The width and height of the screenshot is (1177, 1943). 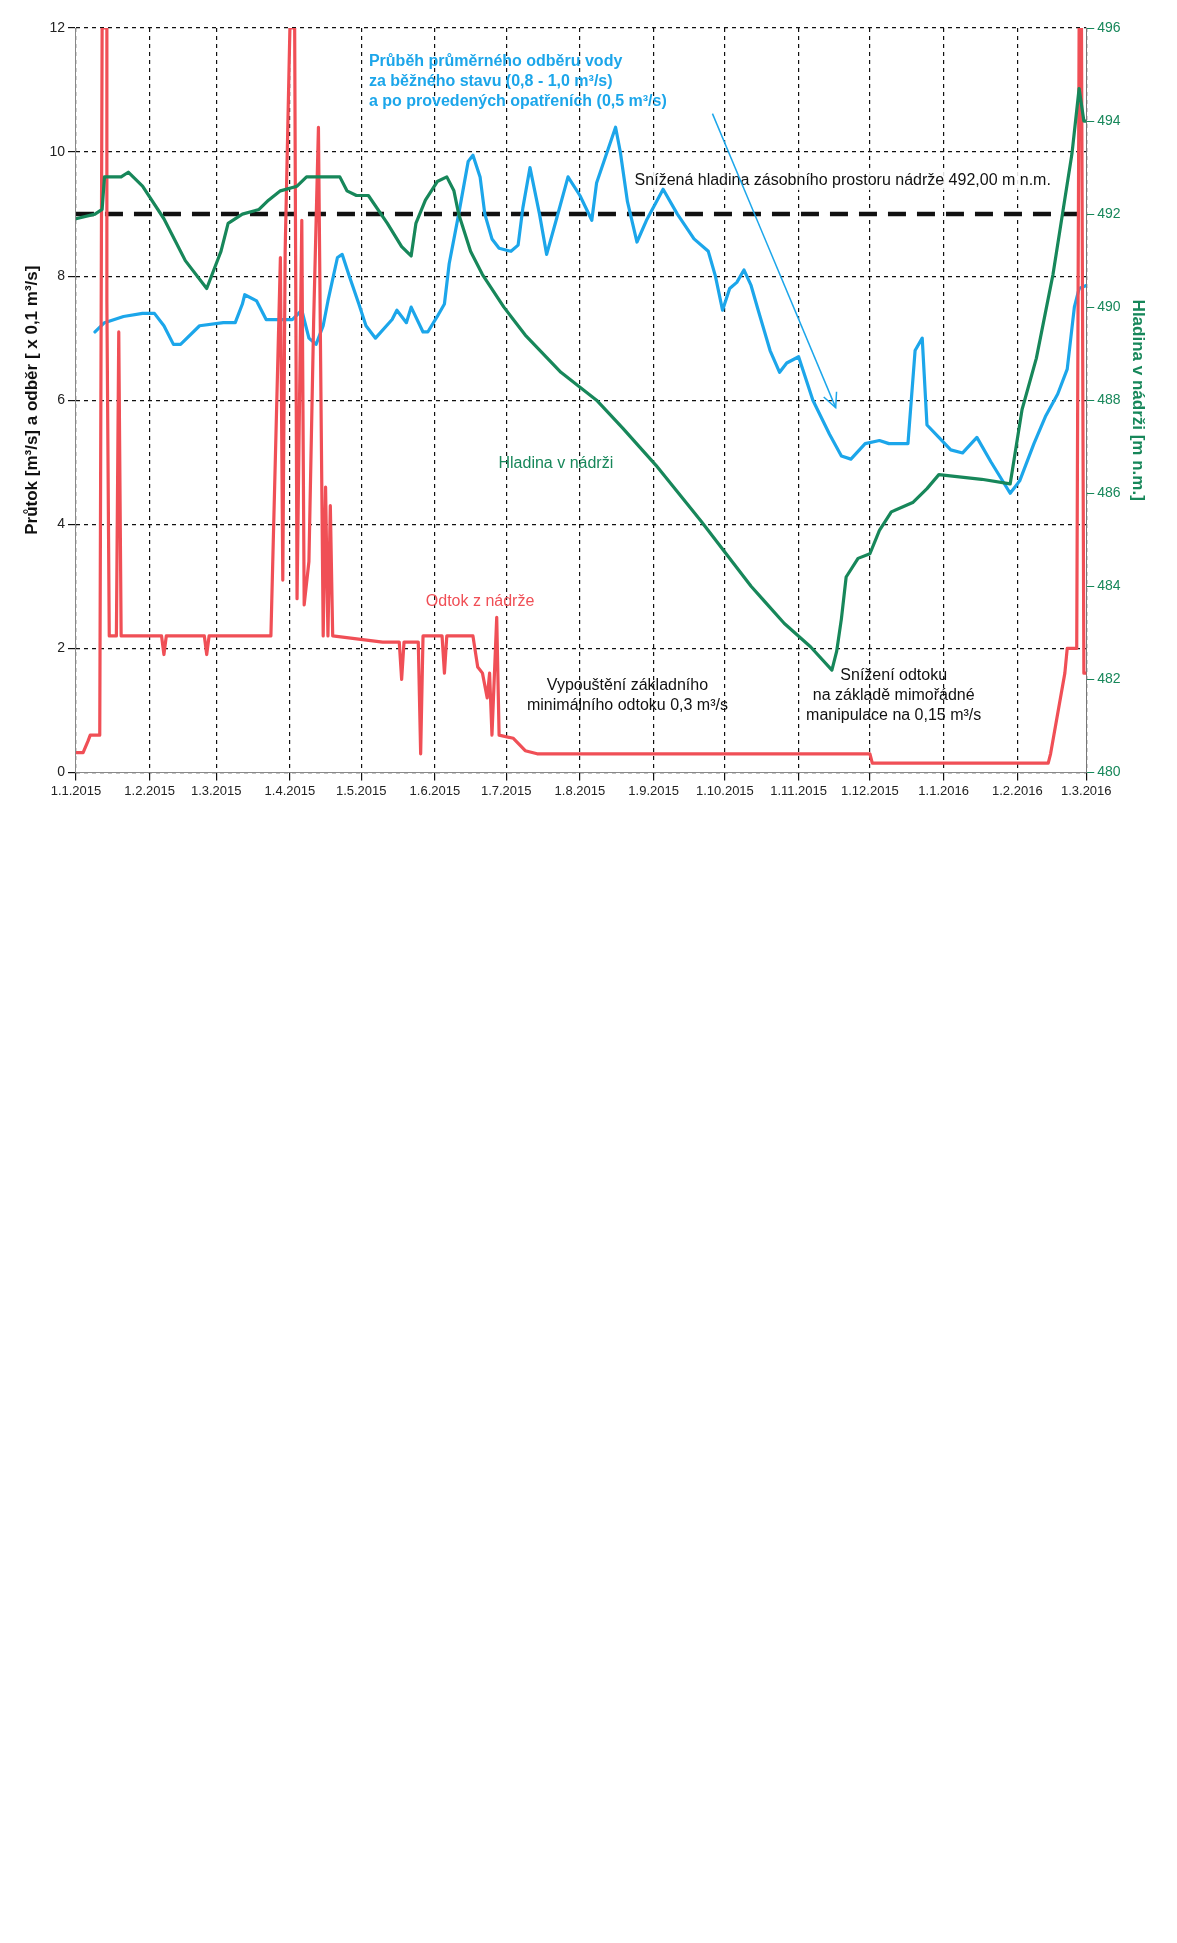 I want to click on y-tick-label: 4, so click(x=61, y=523).